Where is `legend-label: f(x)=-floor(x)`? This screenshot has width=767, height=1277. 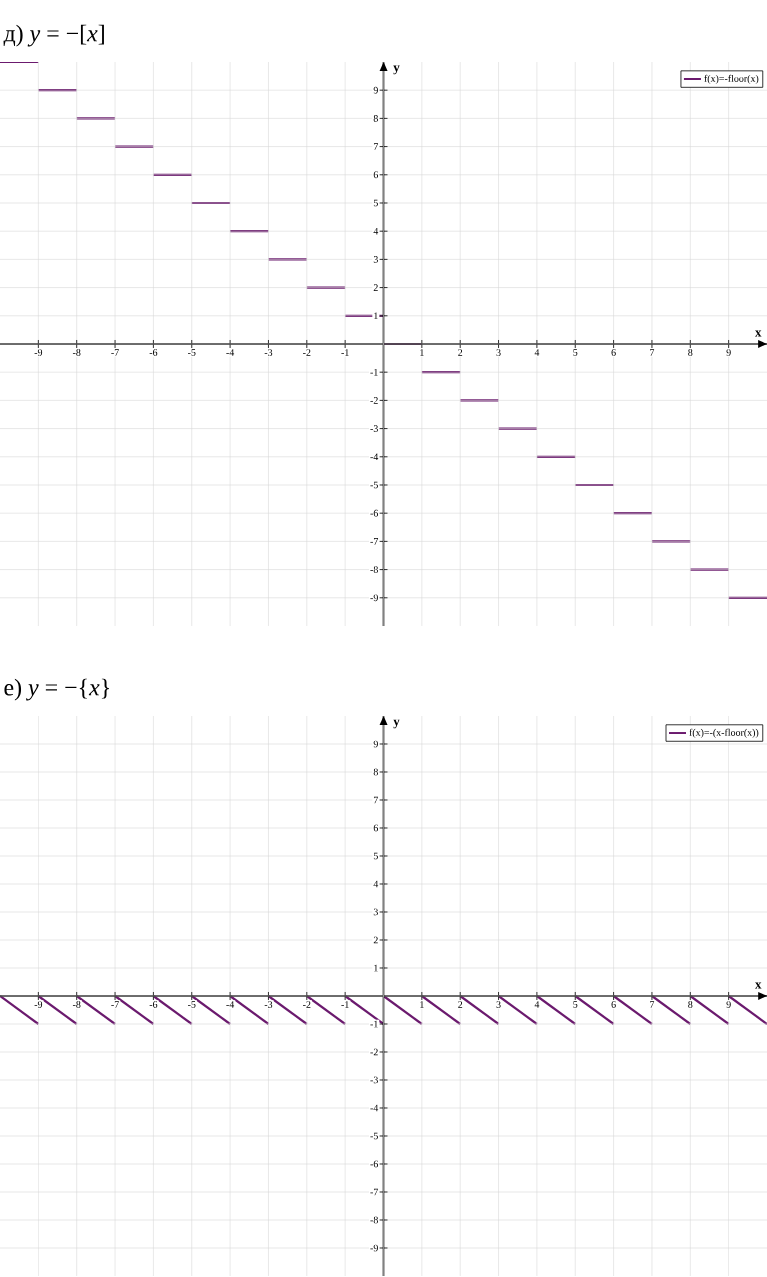
legend-label: f(x)=-floor(x) is located at coordinates (731, 79).